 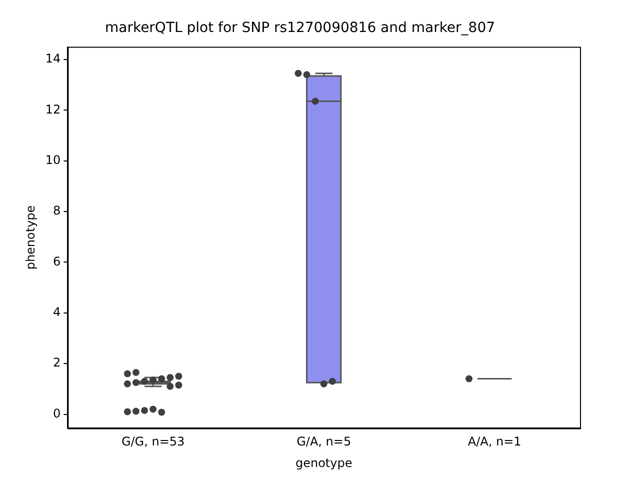 I want to click on chart-title: markerQTL plot for SNP rs1270090816 and marker_807, so click(x=300, y=28).